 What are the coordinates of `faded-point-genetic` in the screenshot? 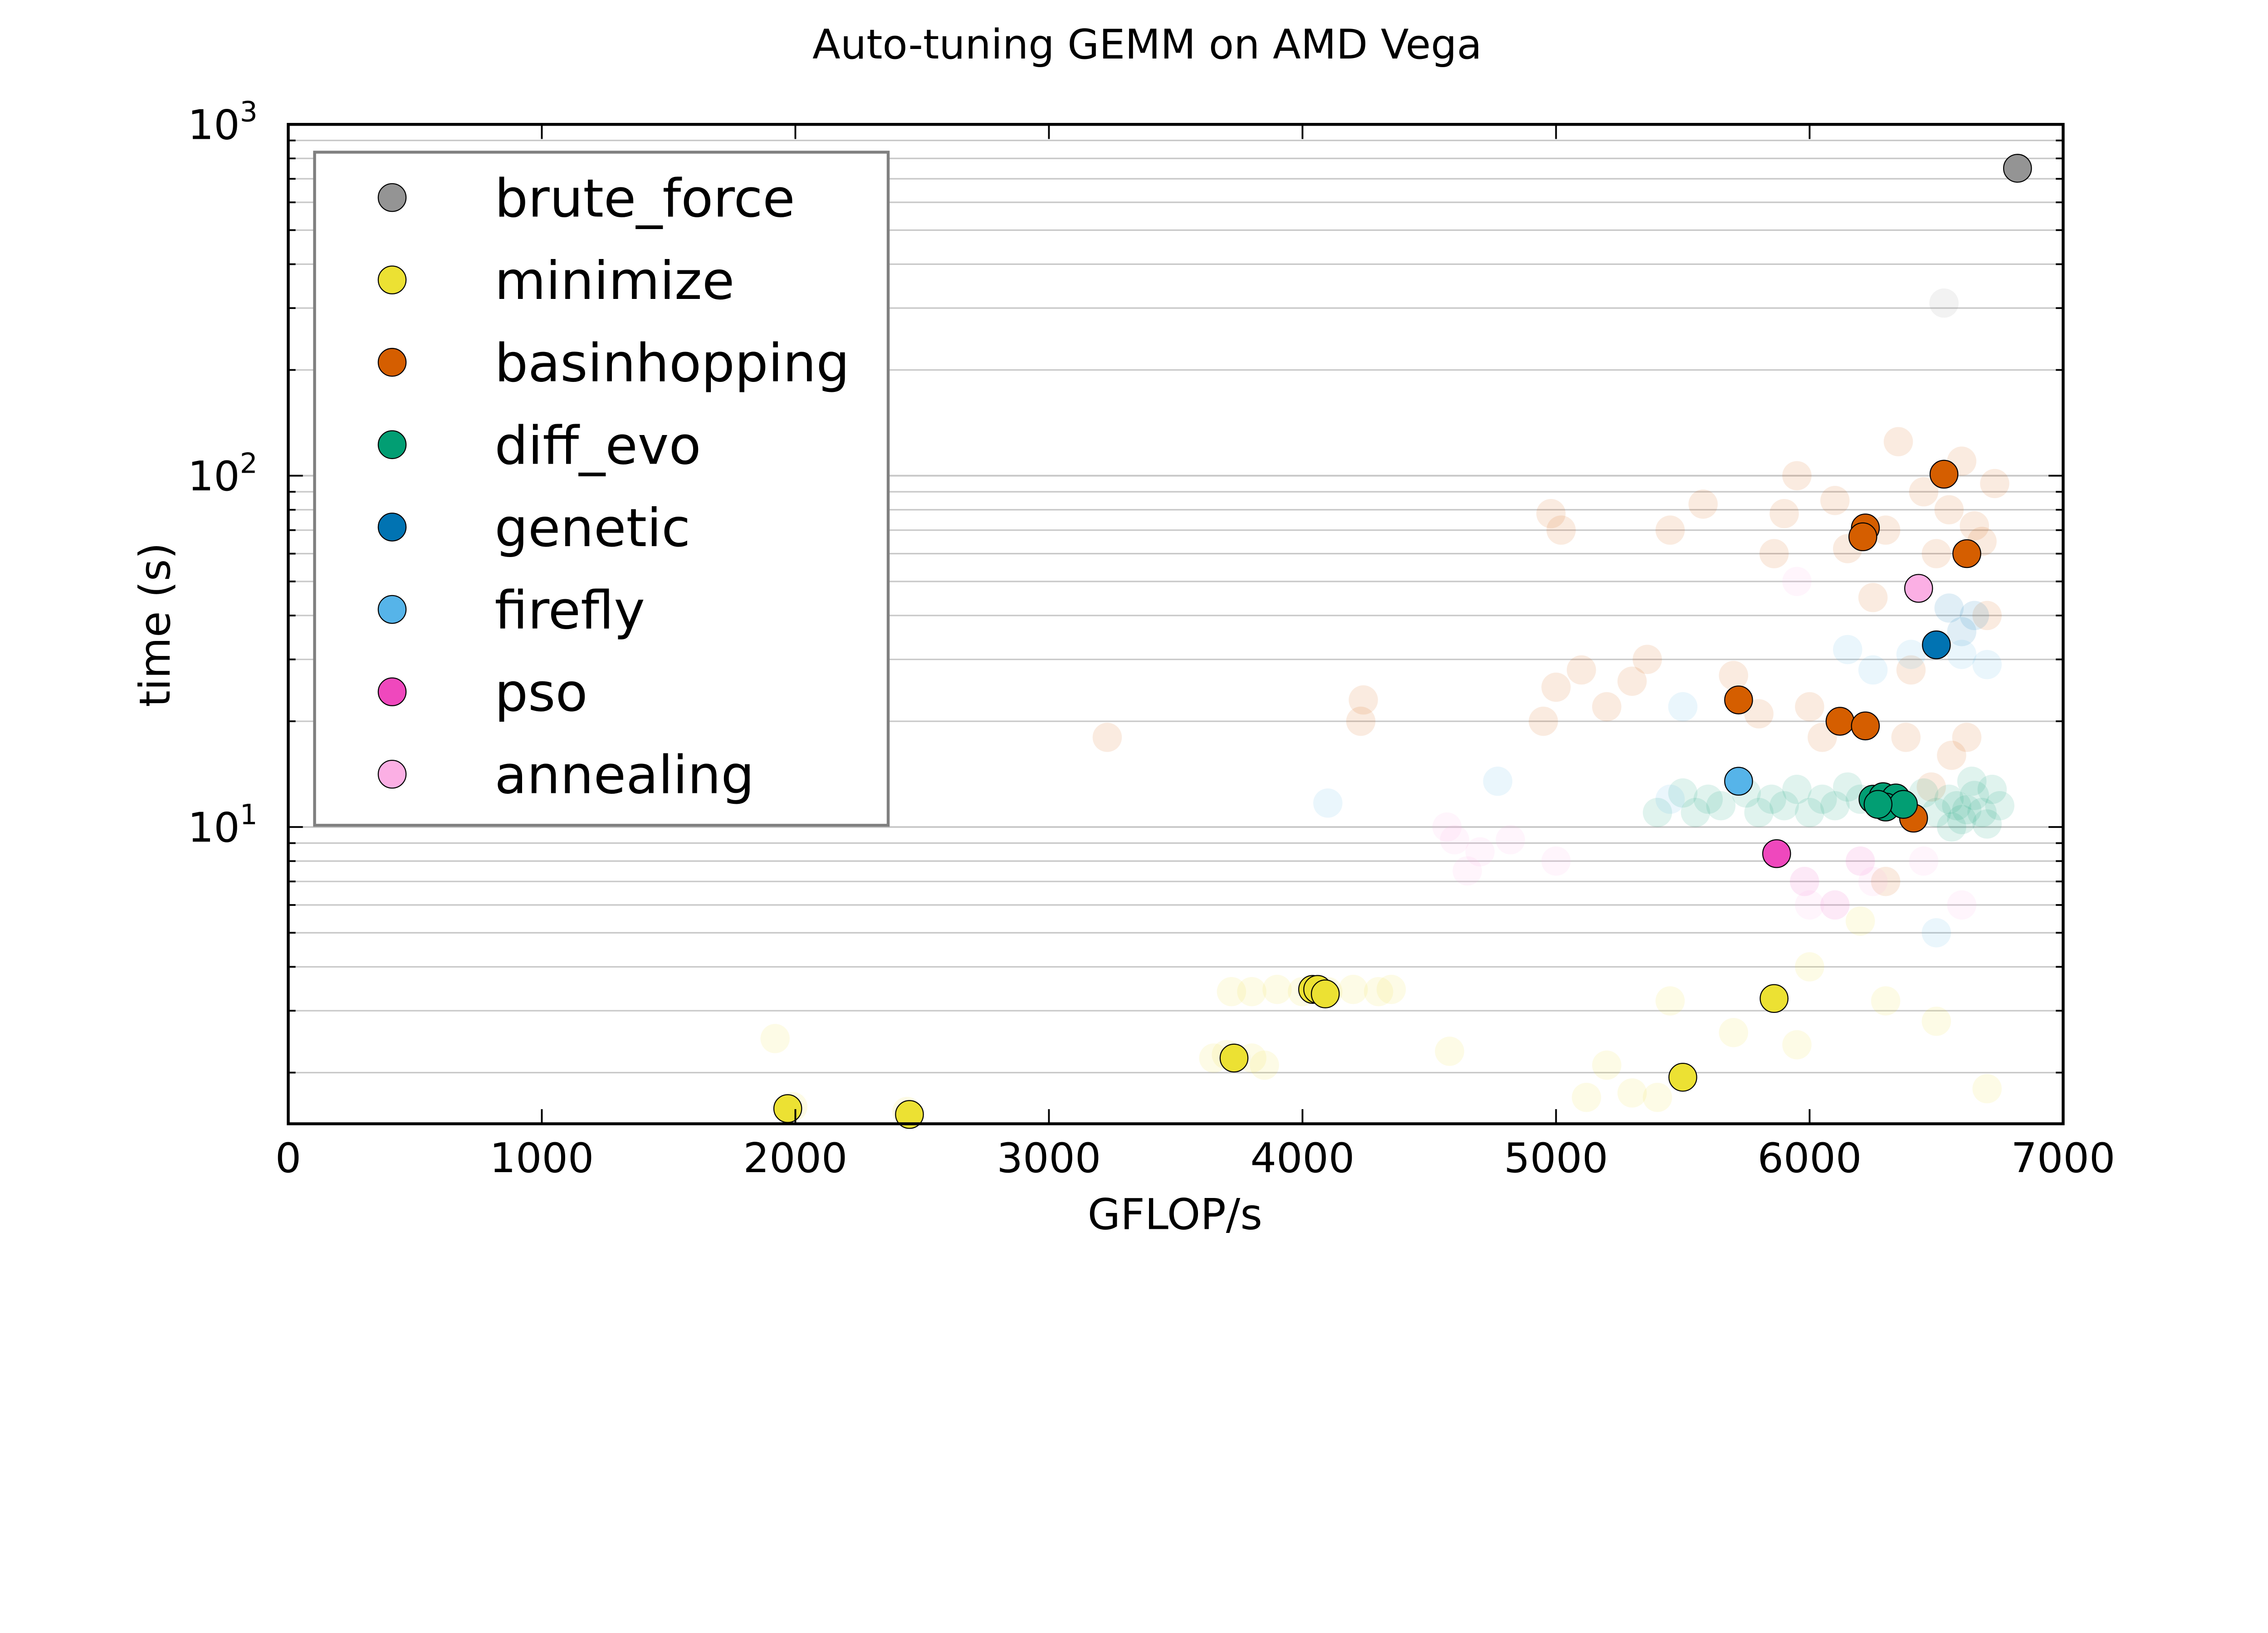 It's located at (1949, 608).